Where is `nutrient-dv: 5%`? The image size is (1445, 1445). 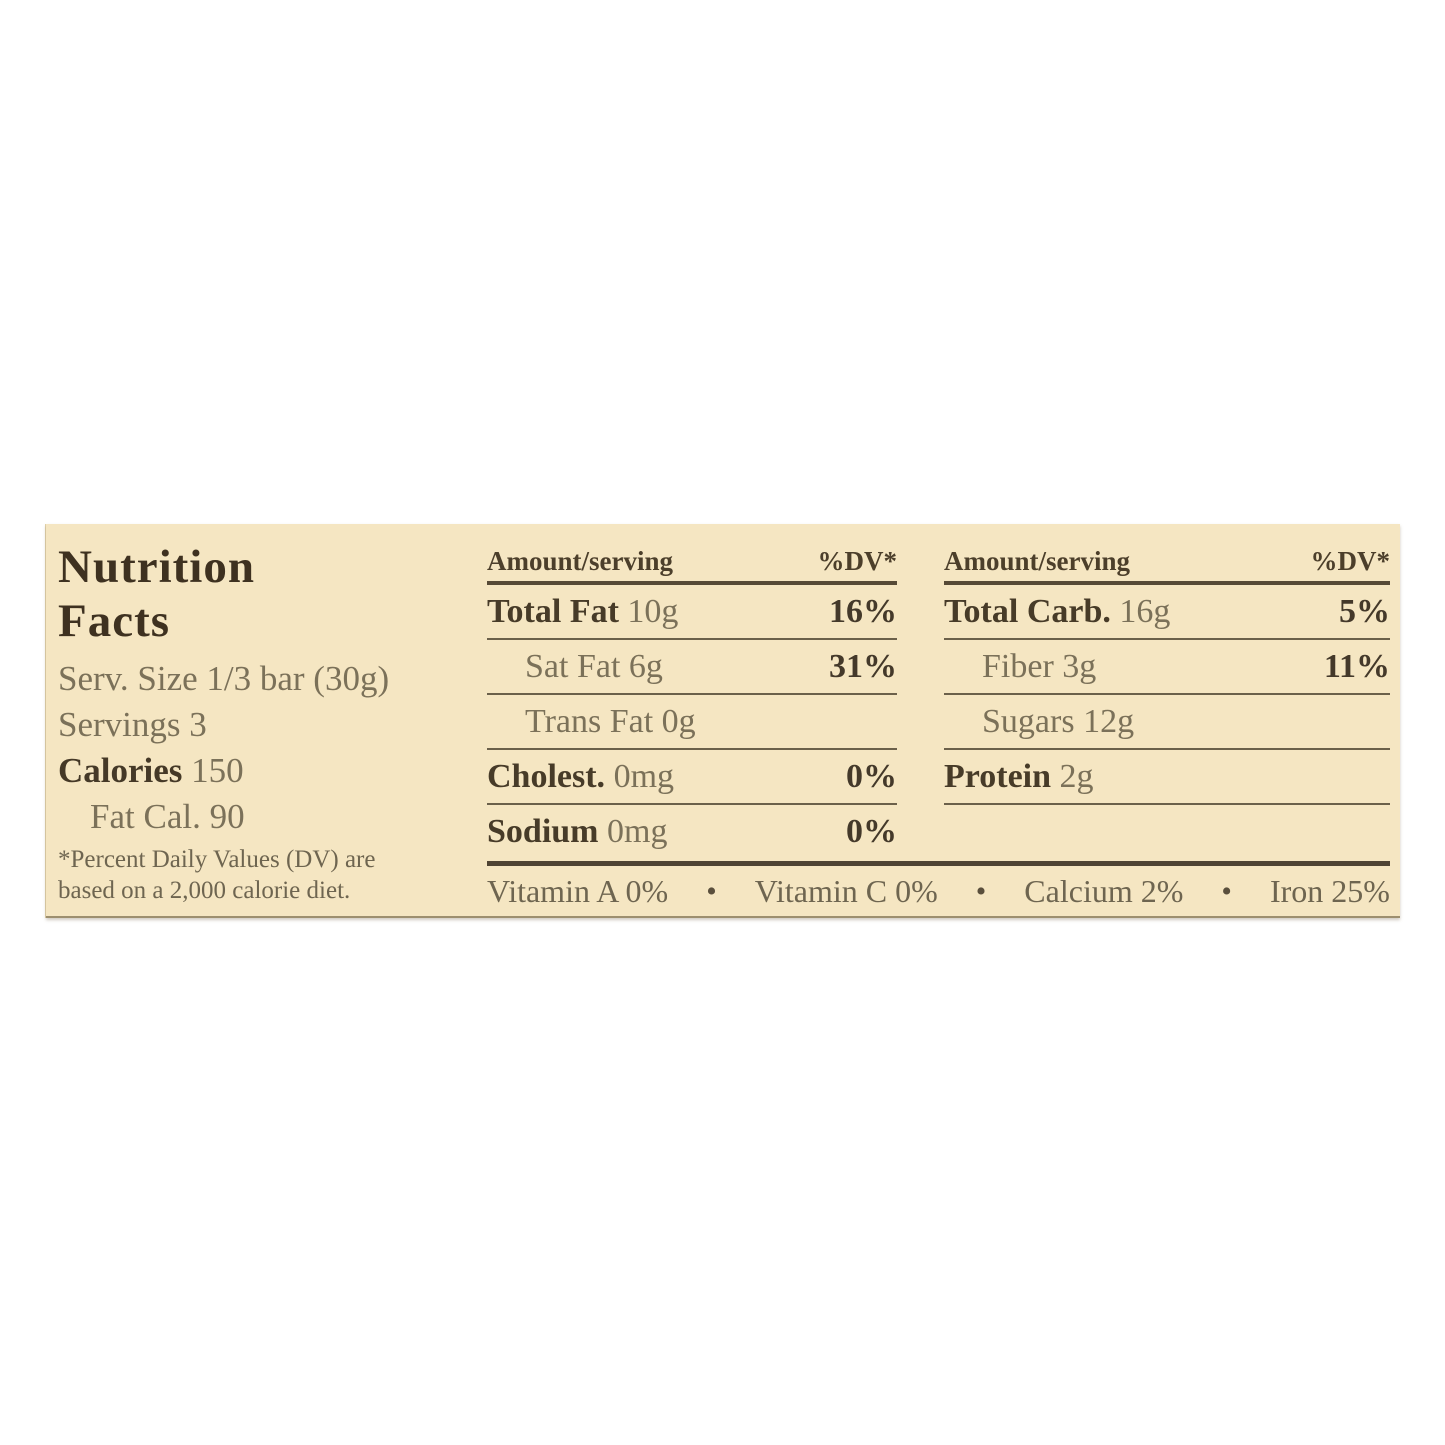 nutrient-dv: 5% is located at coordinates (1364, 611).